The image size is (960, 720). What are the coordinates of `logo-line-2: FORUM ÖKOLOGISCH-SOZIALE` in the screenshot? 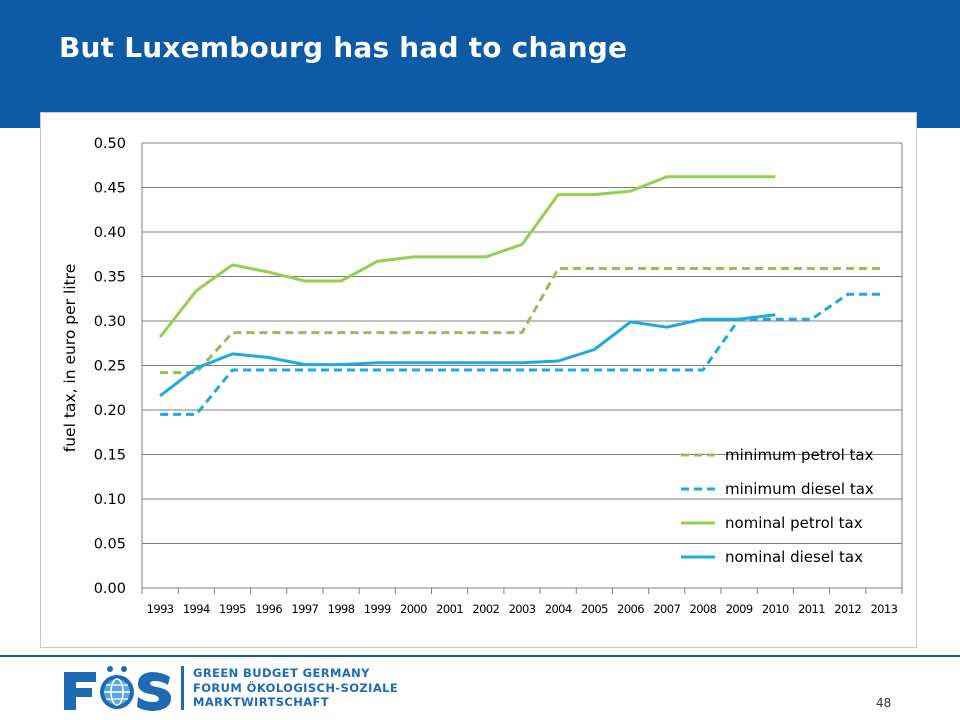 It's located at (296, 687).